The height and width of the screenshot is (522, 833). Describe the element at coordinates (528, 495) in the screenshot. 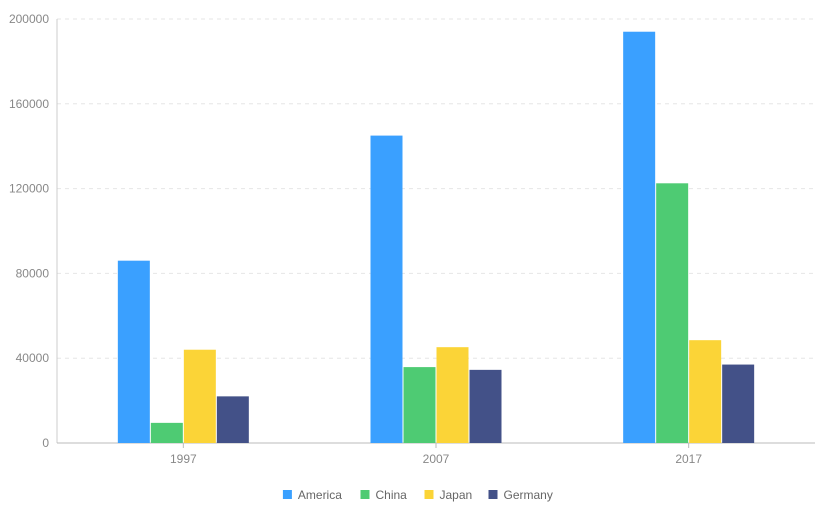

I see `legend-label: Germany` at that location.